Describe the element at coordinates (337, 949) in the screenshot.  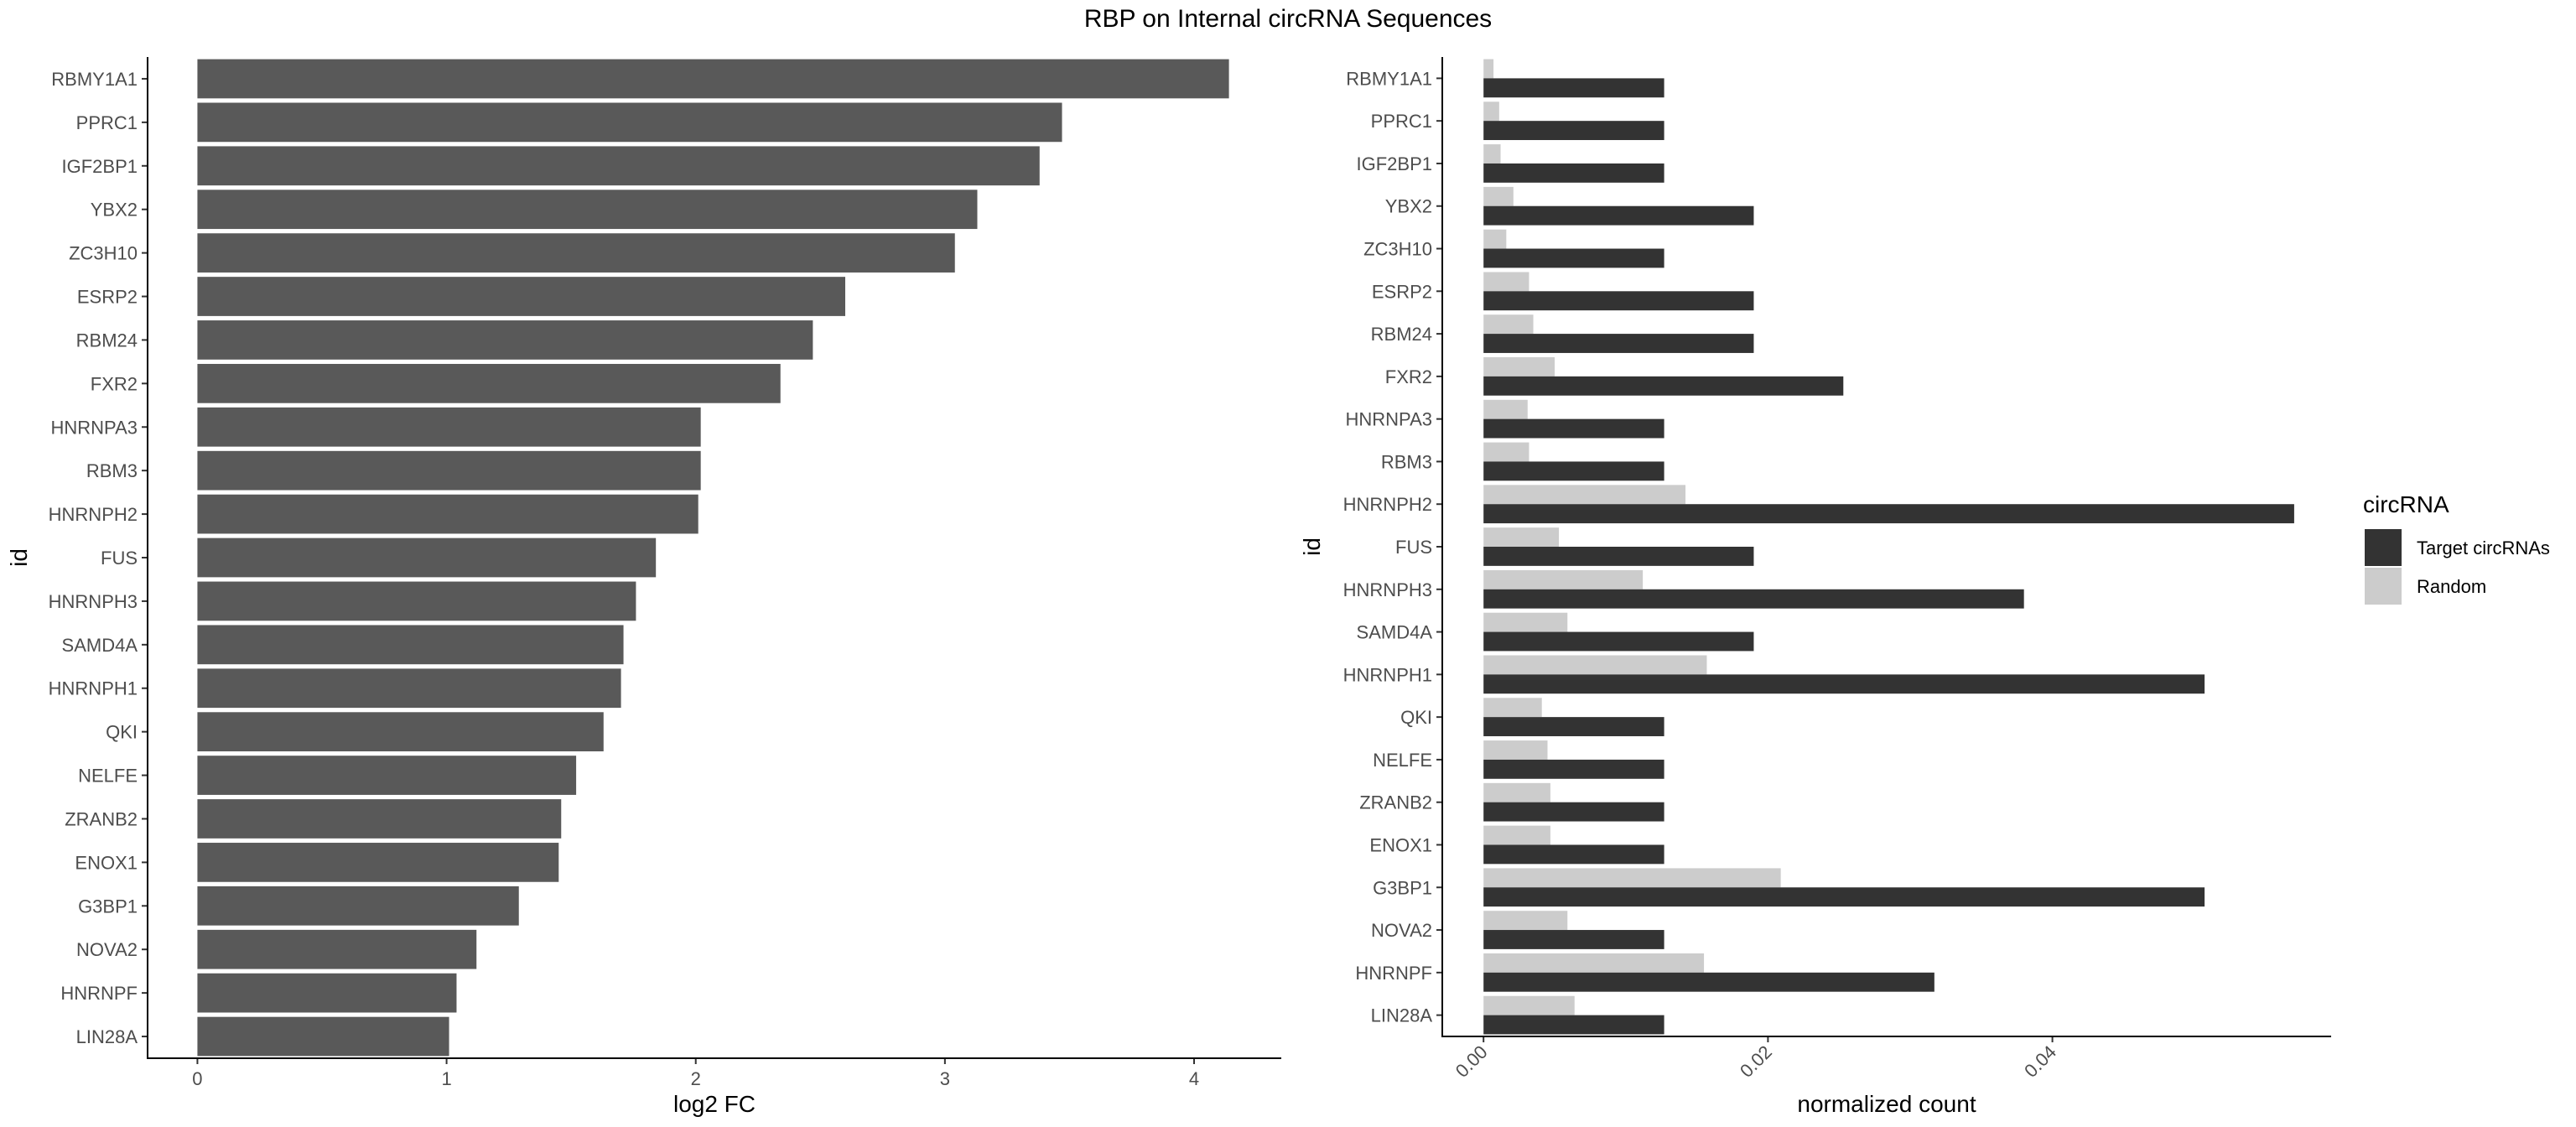
I see `bar-nova2` at that location.